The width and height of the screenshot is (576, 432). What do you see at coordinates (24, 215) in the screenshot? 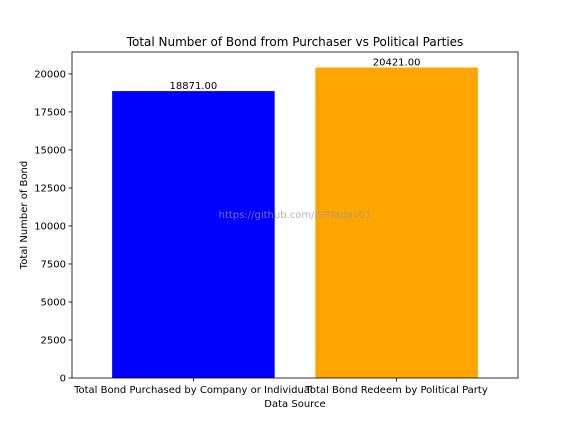
I see `y-axis-label: Total Number of Bond` at bounding box center [24, 215].